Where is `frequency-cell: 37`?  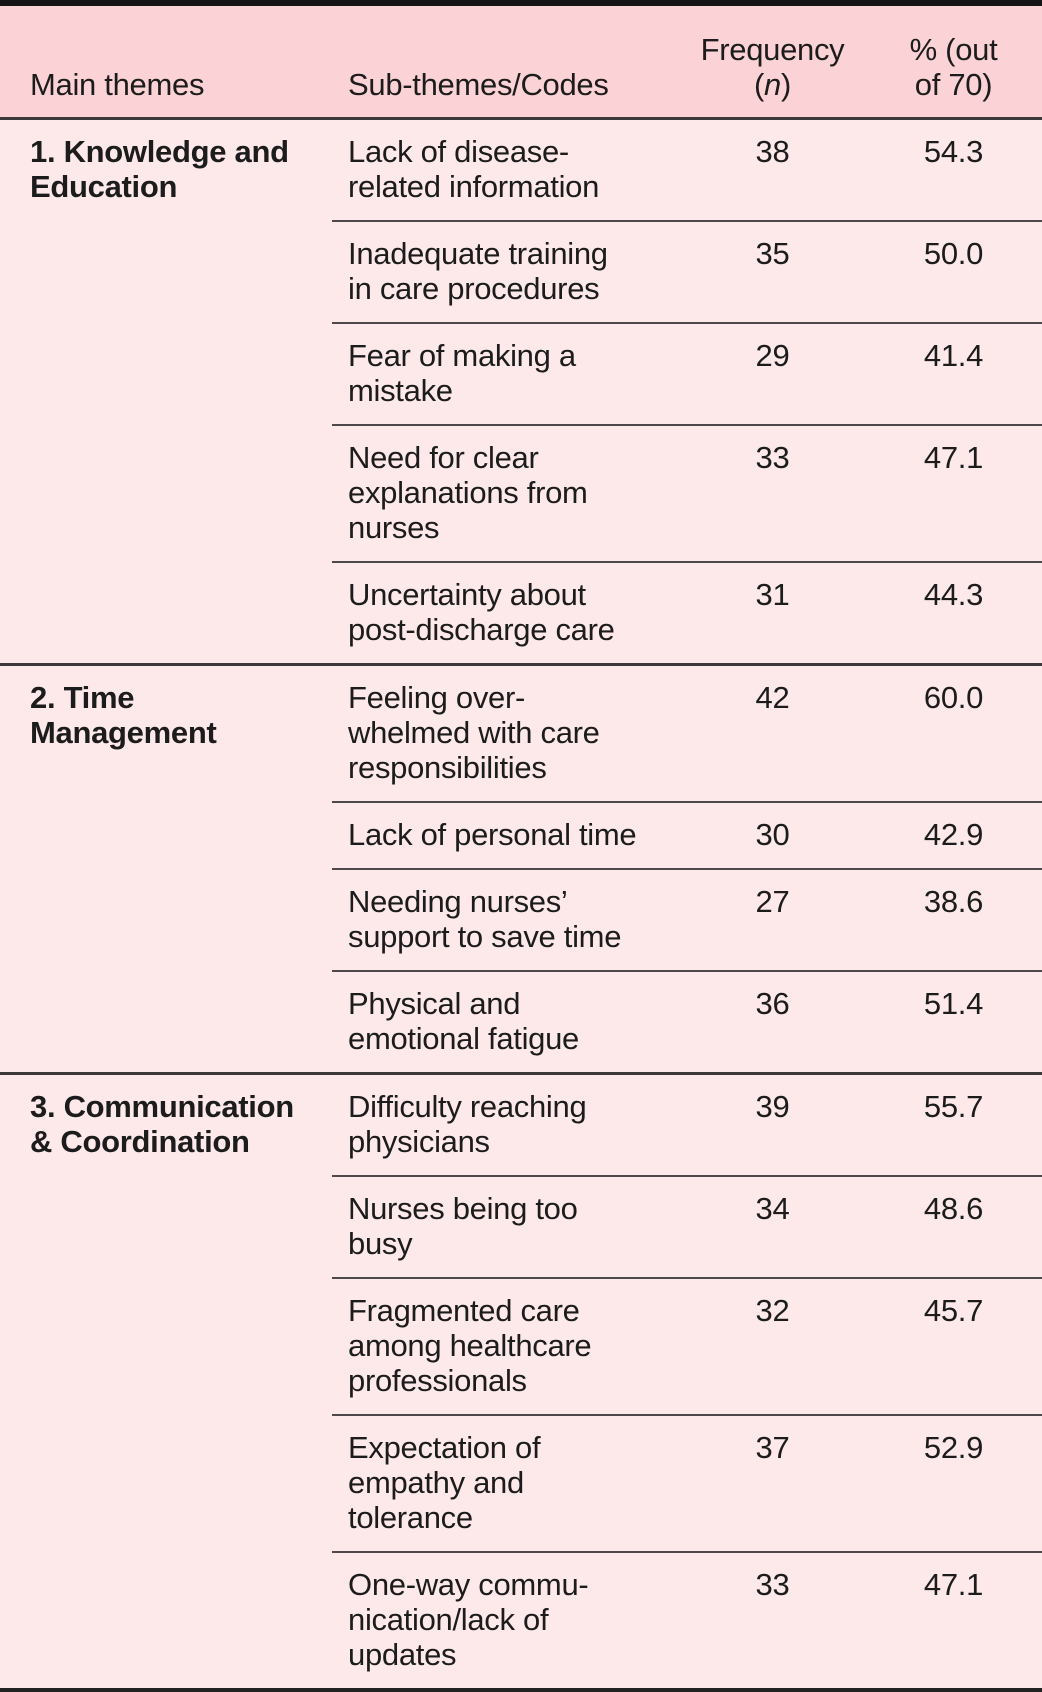
frequency-cell: 37 is located at coordinates (772, 1447).